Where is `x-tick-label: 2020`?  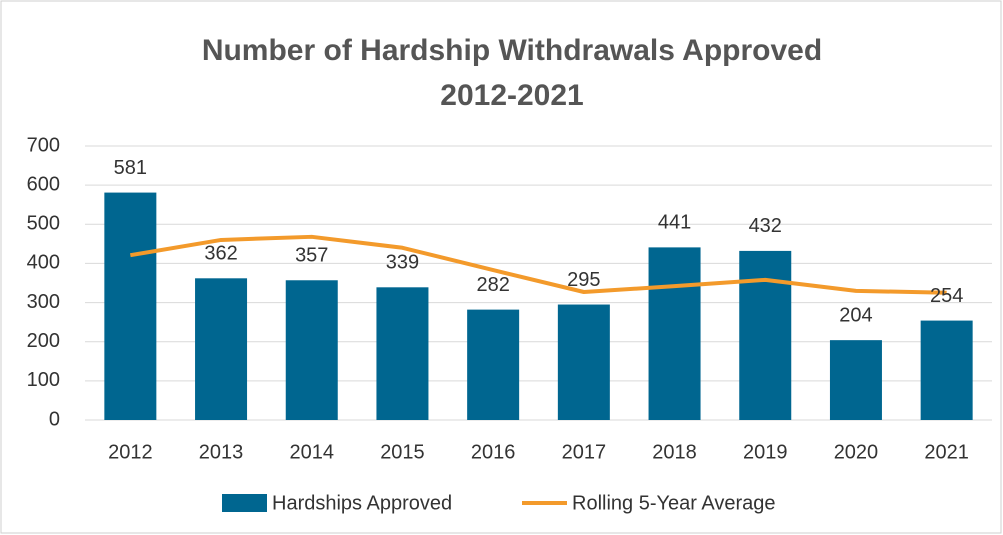
x-tick-label: 2020 is located at coordinates (856, 452).